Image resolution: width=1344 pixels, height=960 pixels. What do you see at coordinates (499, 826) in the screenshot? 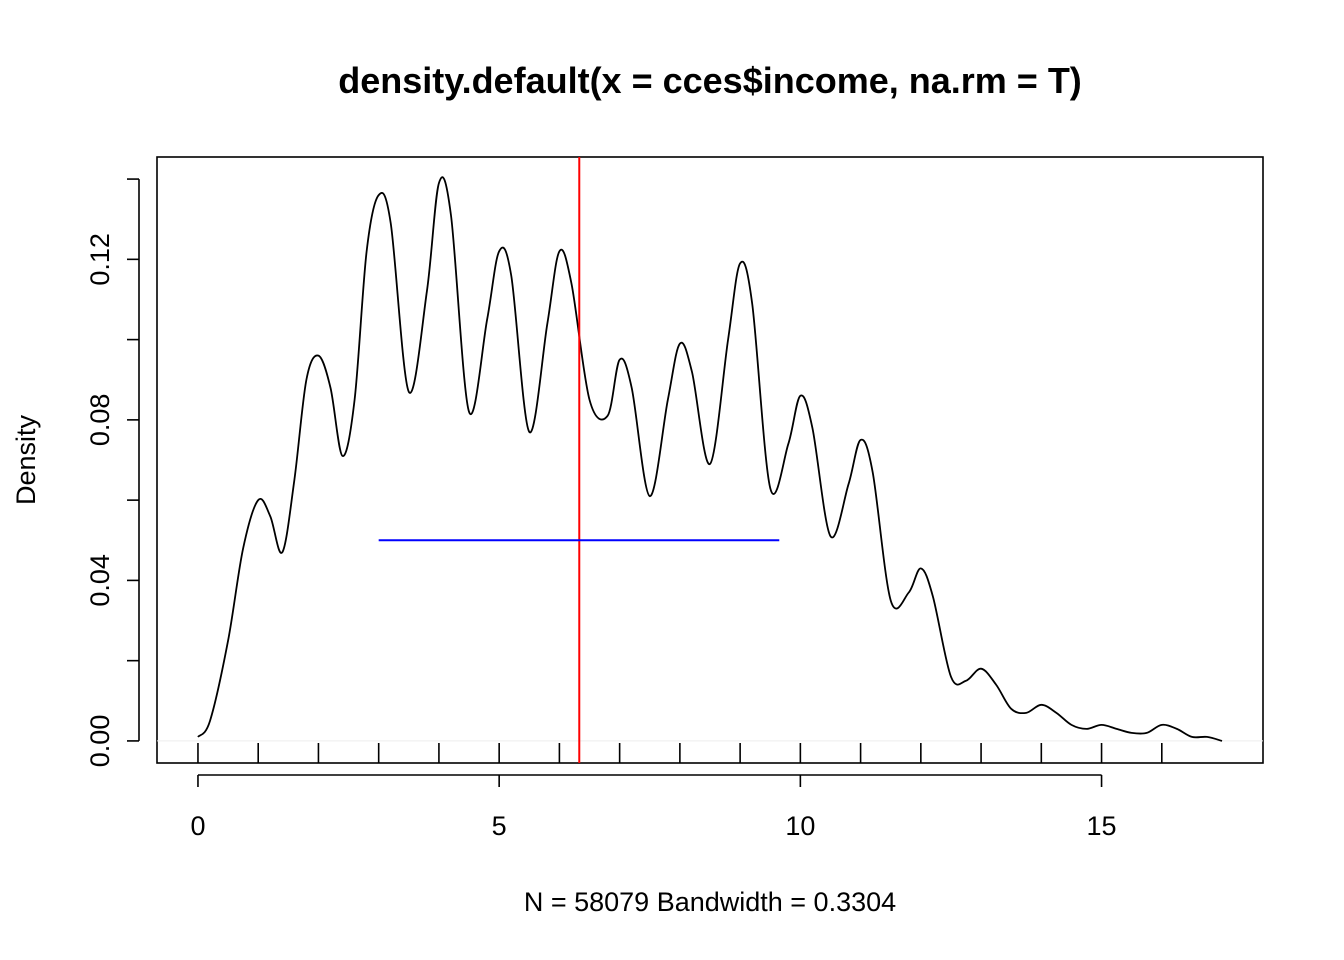
I see `x-tick-label: 5` at bounding box center [499, 826].